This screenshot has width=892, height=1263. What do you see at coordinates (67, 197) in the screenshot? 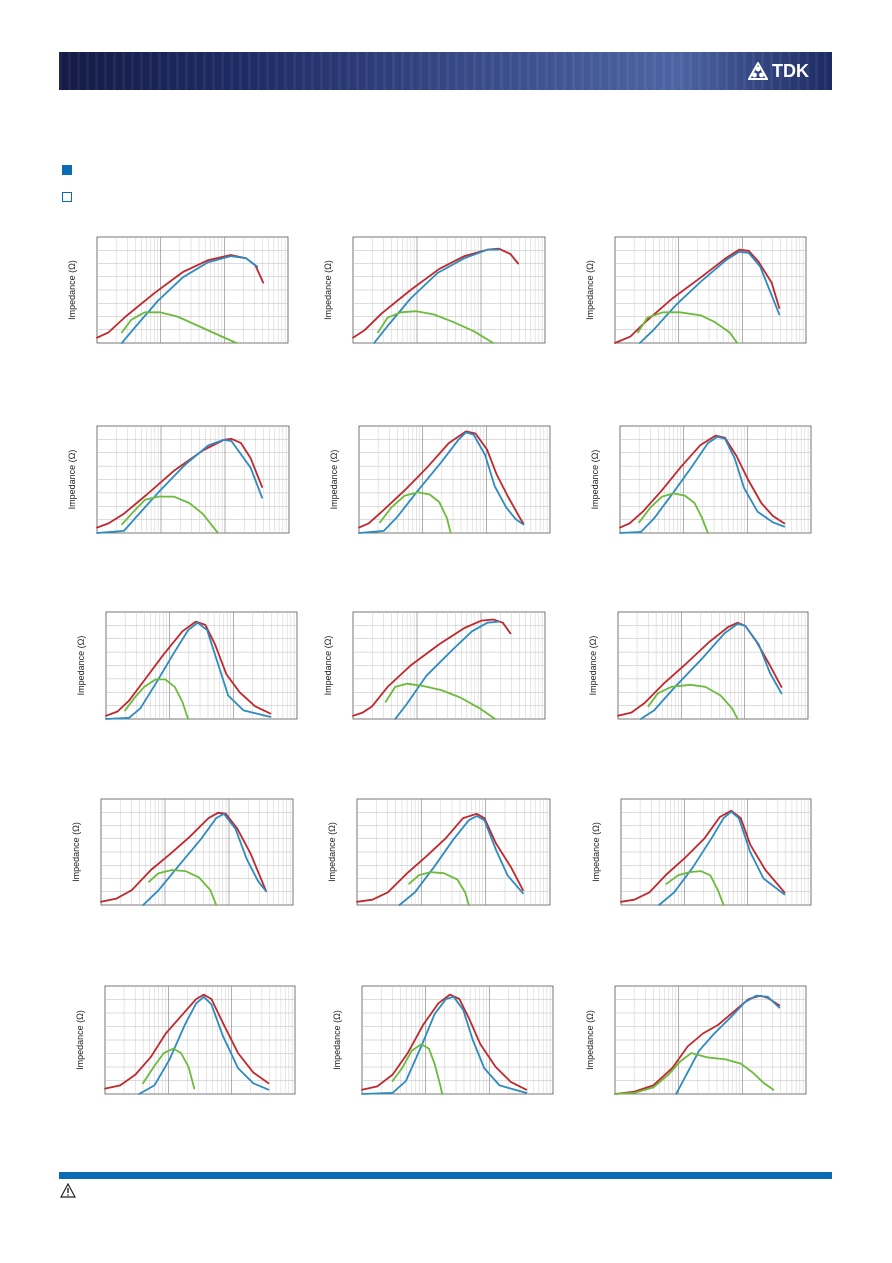
I see `open-square-bullet-icon` at bounding box center [67, 197].